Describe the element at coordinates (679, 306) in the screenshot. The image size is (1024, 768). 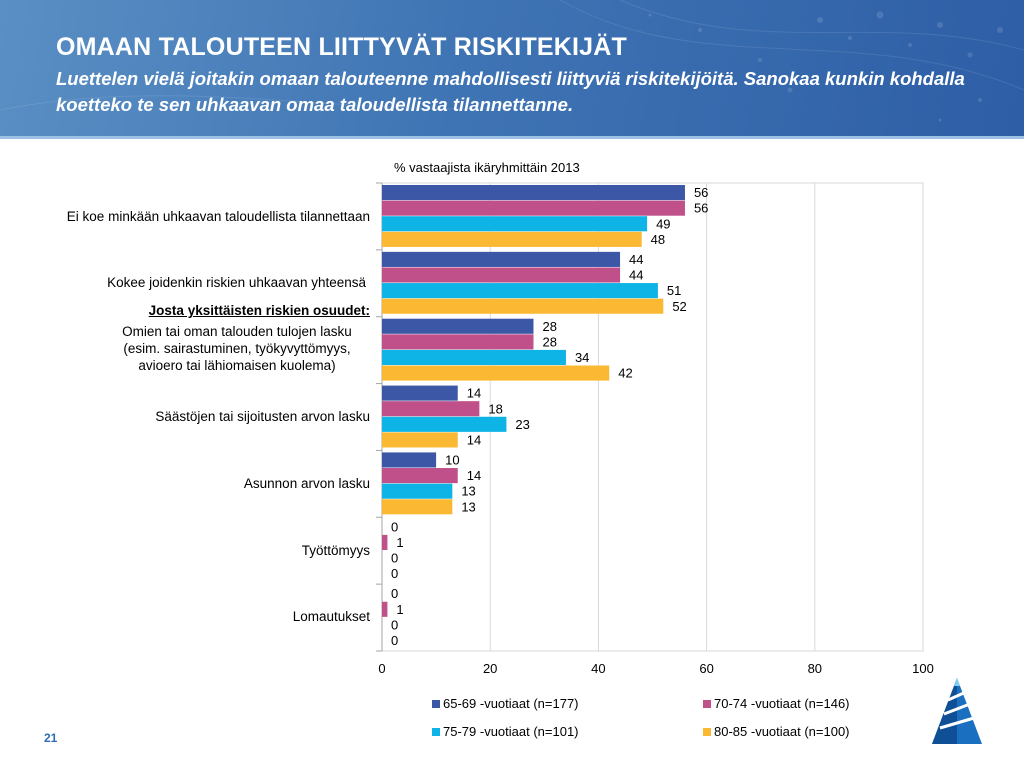
I see `data-label-s3-c1: 52` at that location.